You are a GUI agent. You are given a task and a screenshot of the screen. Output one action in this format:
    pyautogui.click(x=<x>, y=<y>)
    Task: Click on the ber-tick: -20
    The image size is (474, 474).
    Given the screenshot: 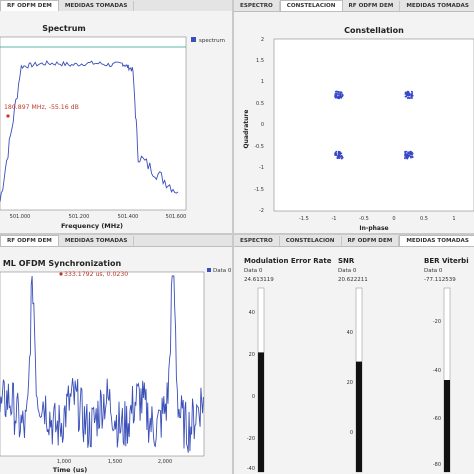 What is the action you would take?
    pyautogui.click(x=437, y=322)
    